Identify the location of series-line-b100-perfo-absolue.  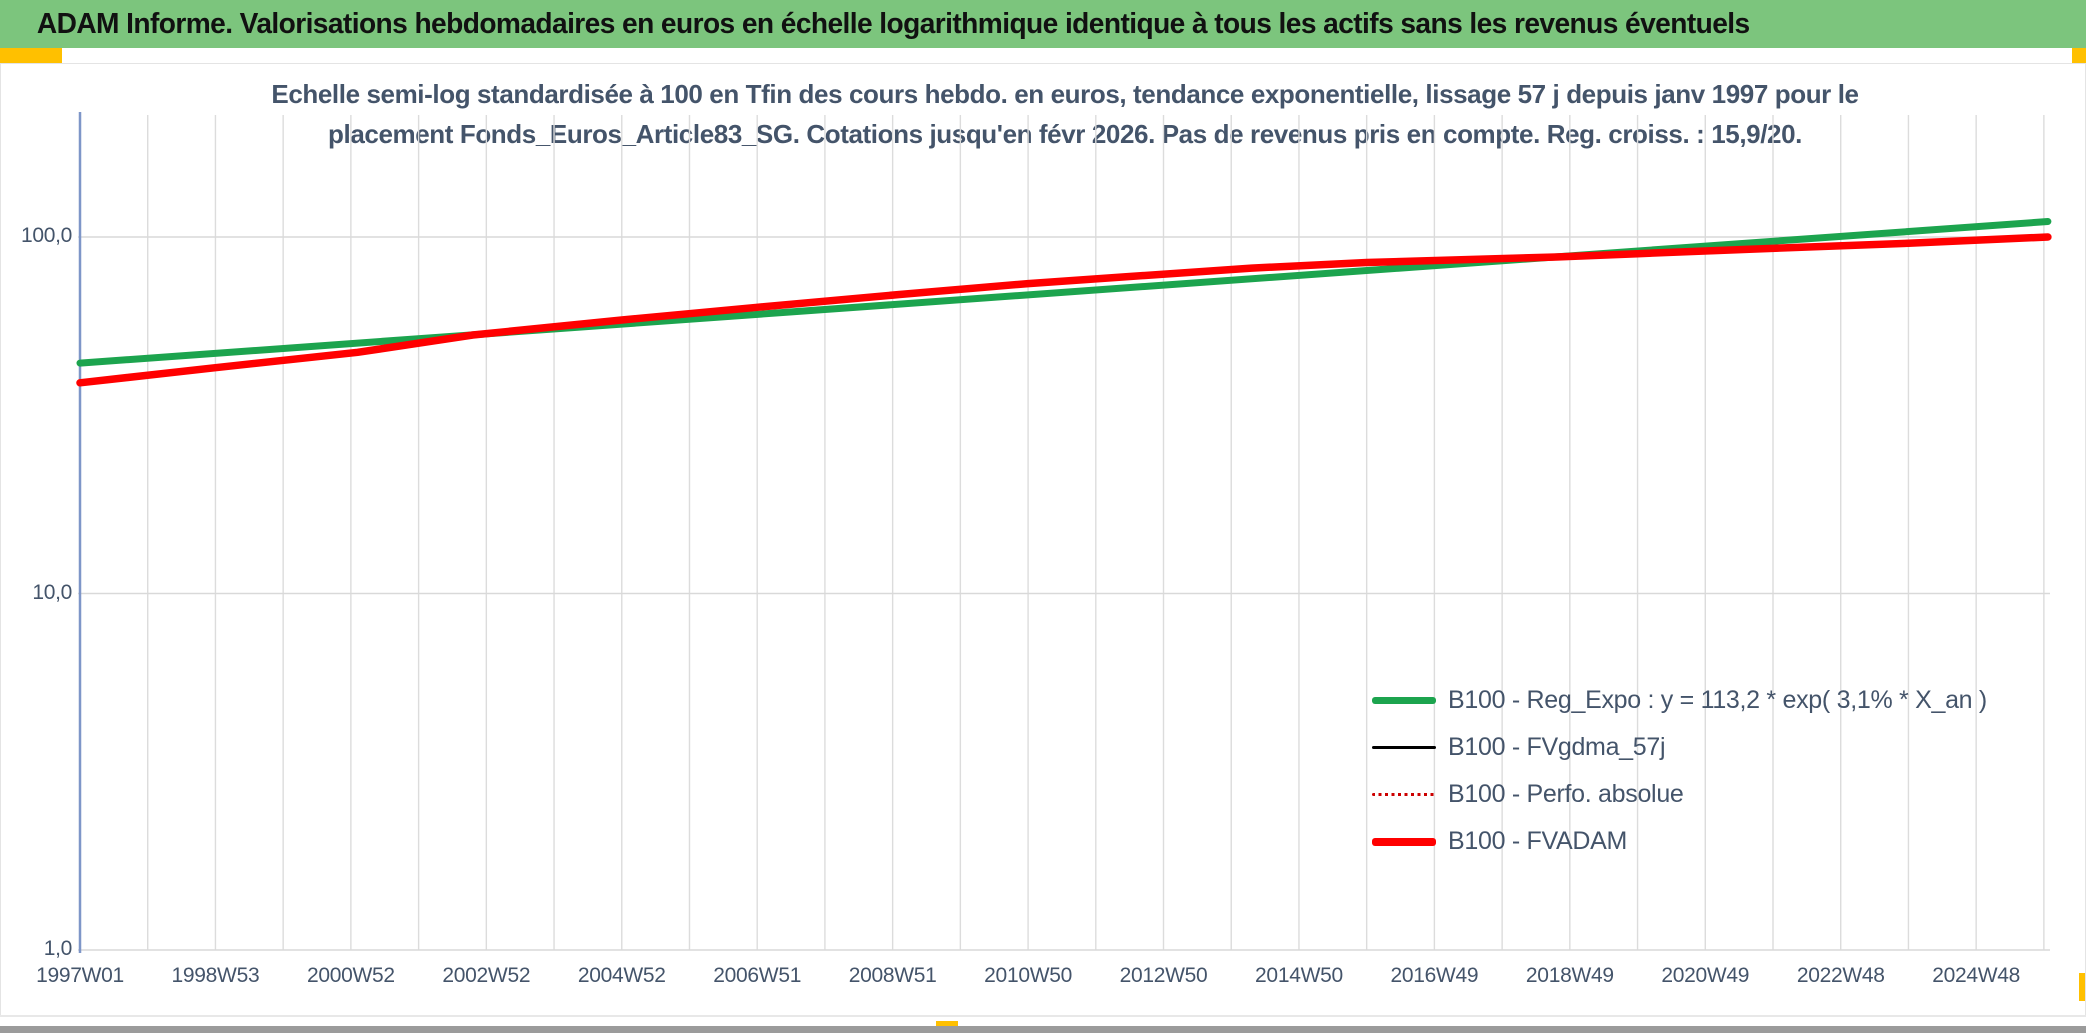
(1064, 310).